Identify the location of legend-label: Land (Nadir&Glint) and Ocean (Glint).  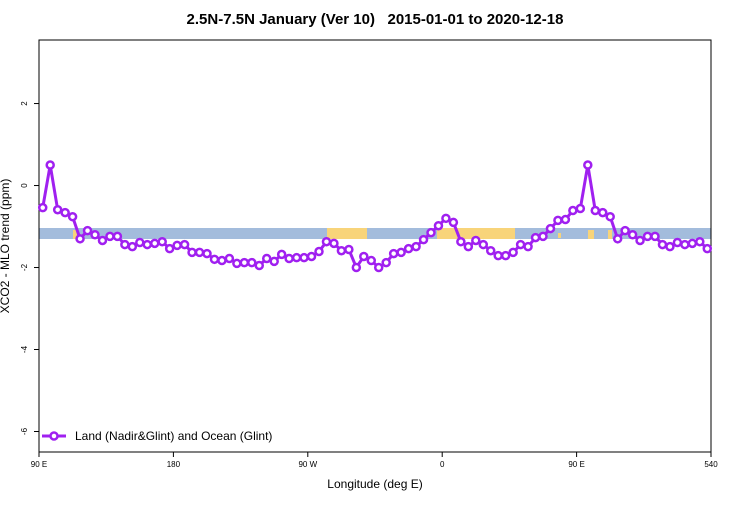
(173, 436).